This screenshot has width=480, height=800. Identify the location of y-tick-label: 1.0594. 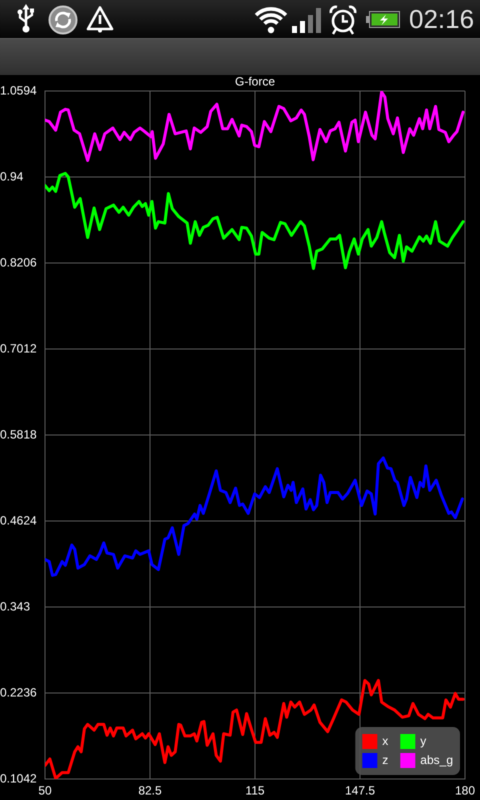
(19, 90).